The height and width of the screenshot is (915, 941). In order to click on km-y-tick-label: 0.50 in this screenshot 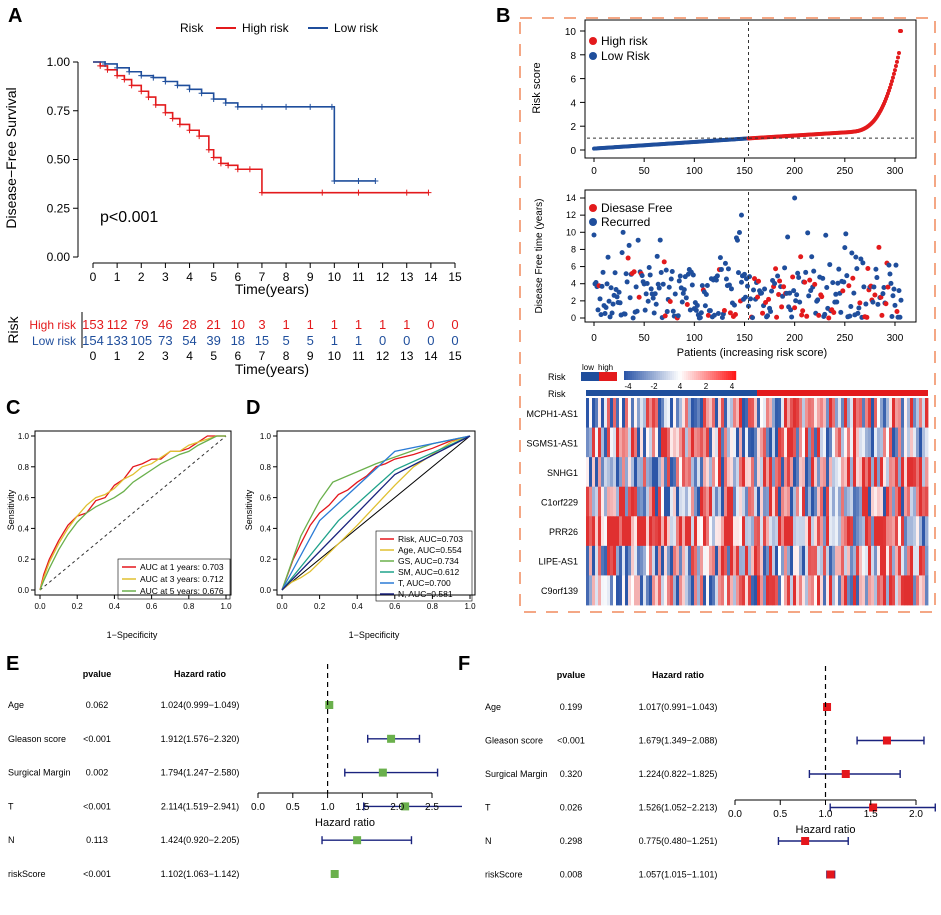, I will do `click(59, 160)`.